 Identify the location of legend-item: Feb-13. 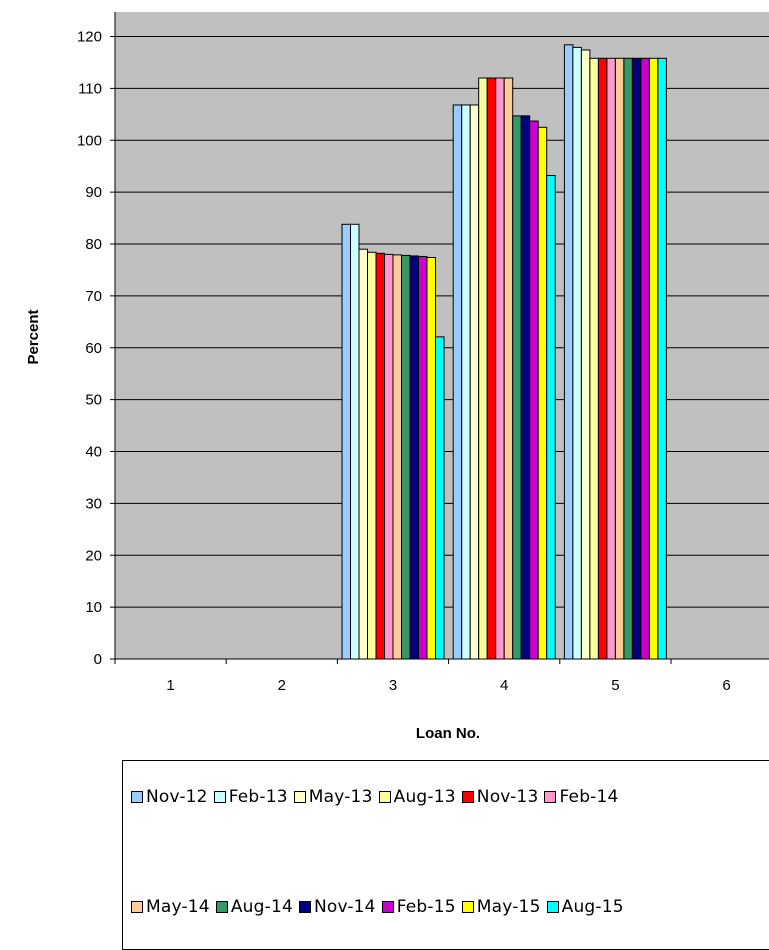
(250, 797).